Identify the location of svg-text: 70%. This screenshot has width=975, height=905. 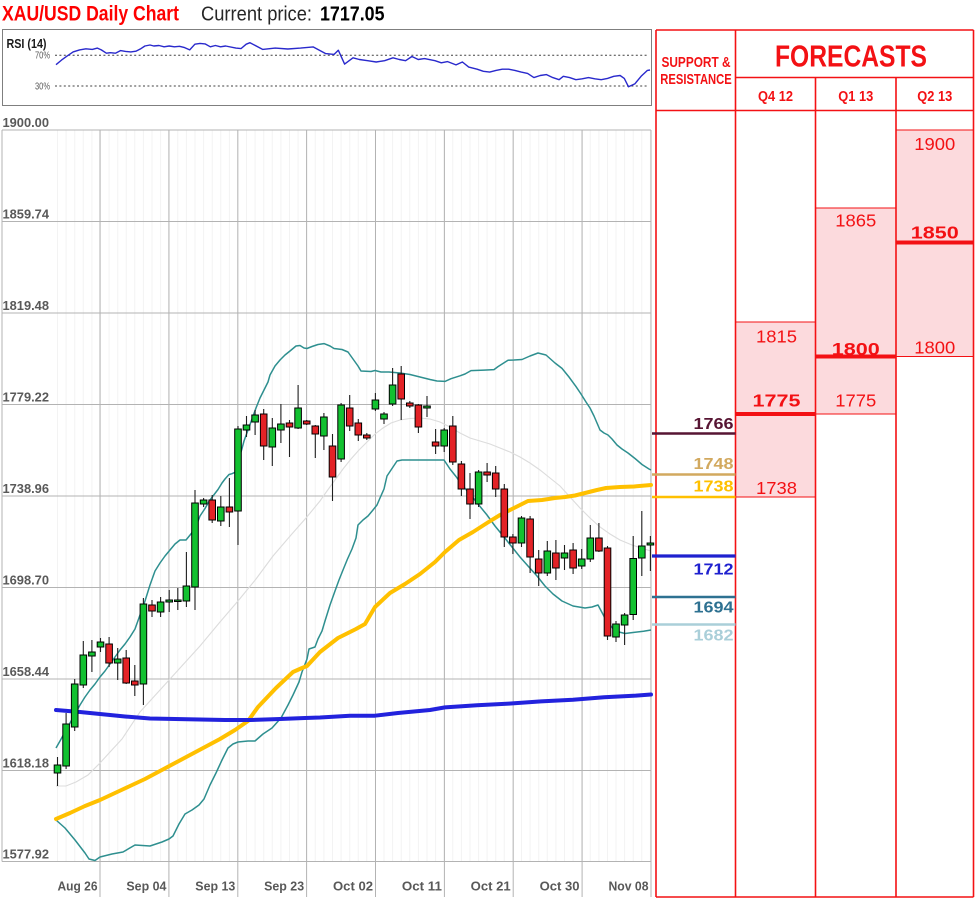
(42, 56).